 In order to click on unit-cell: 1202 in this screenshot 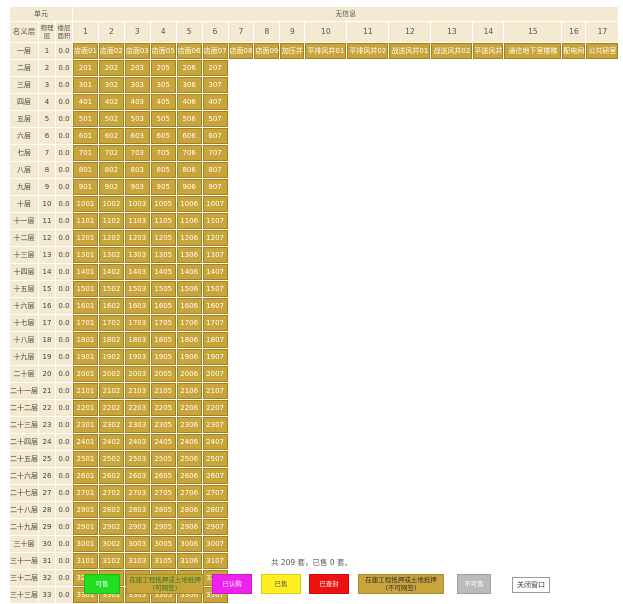, I will do `click(111, 238)`.